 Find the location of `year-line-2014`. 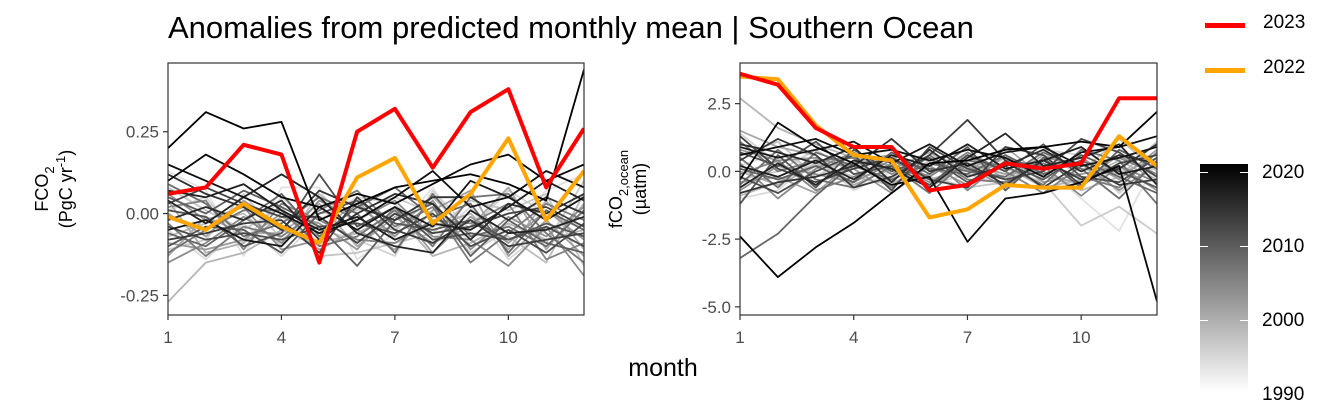

year-line-2014 is located at coordinates (376, 202).